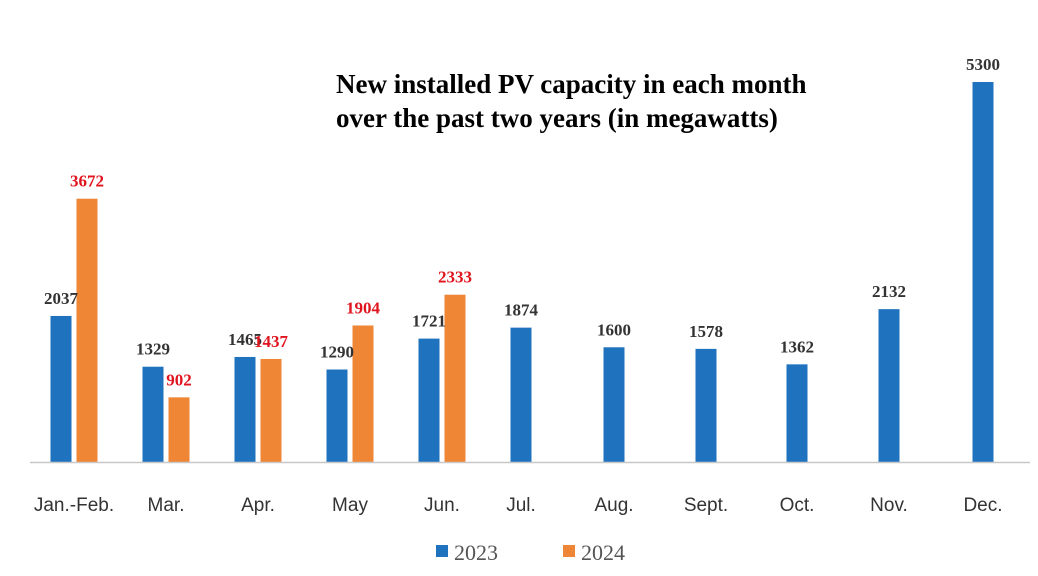 The width and height of the screenshot is (1038, 576). I want to click on legend-item-2023-label: 2023, so click(476, 552).